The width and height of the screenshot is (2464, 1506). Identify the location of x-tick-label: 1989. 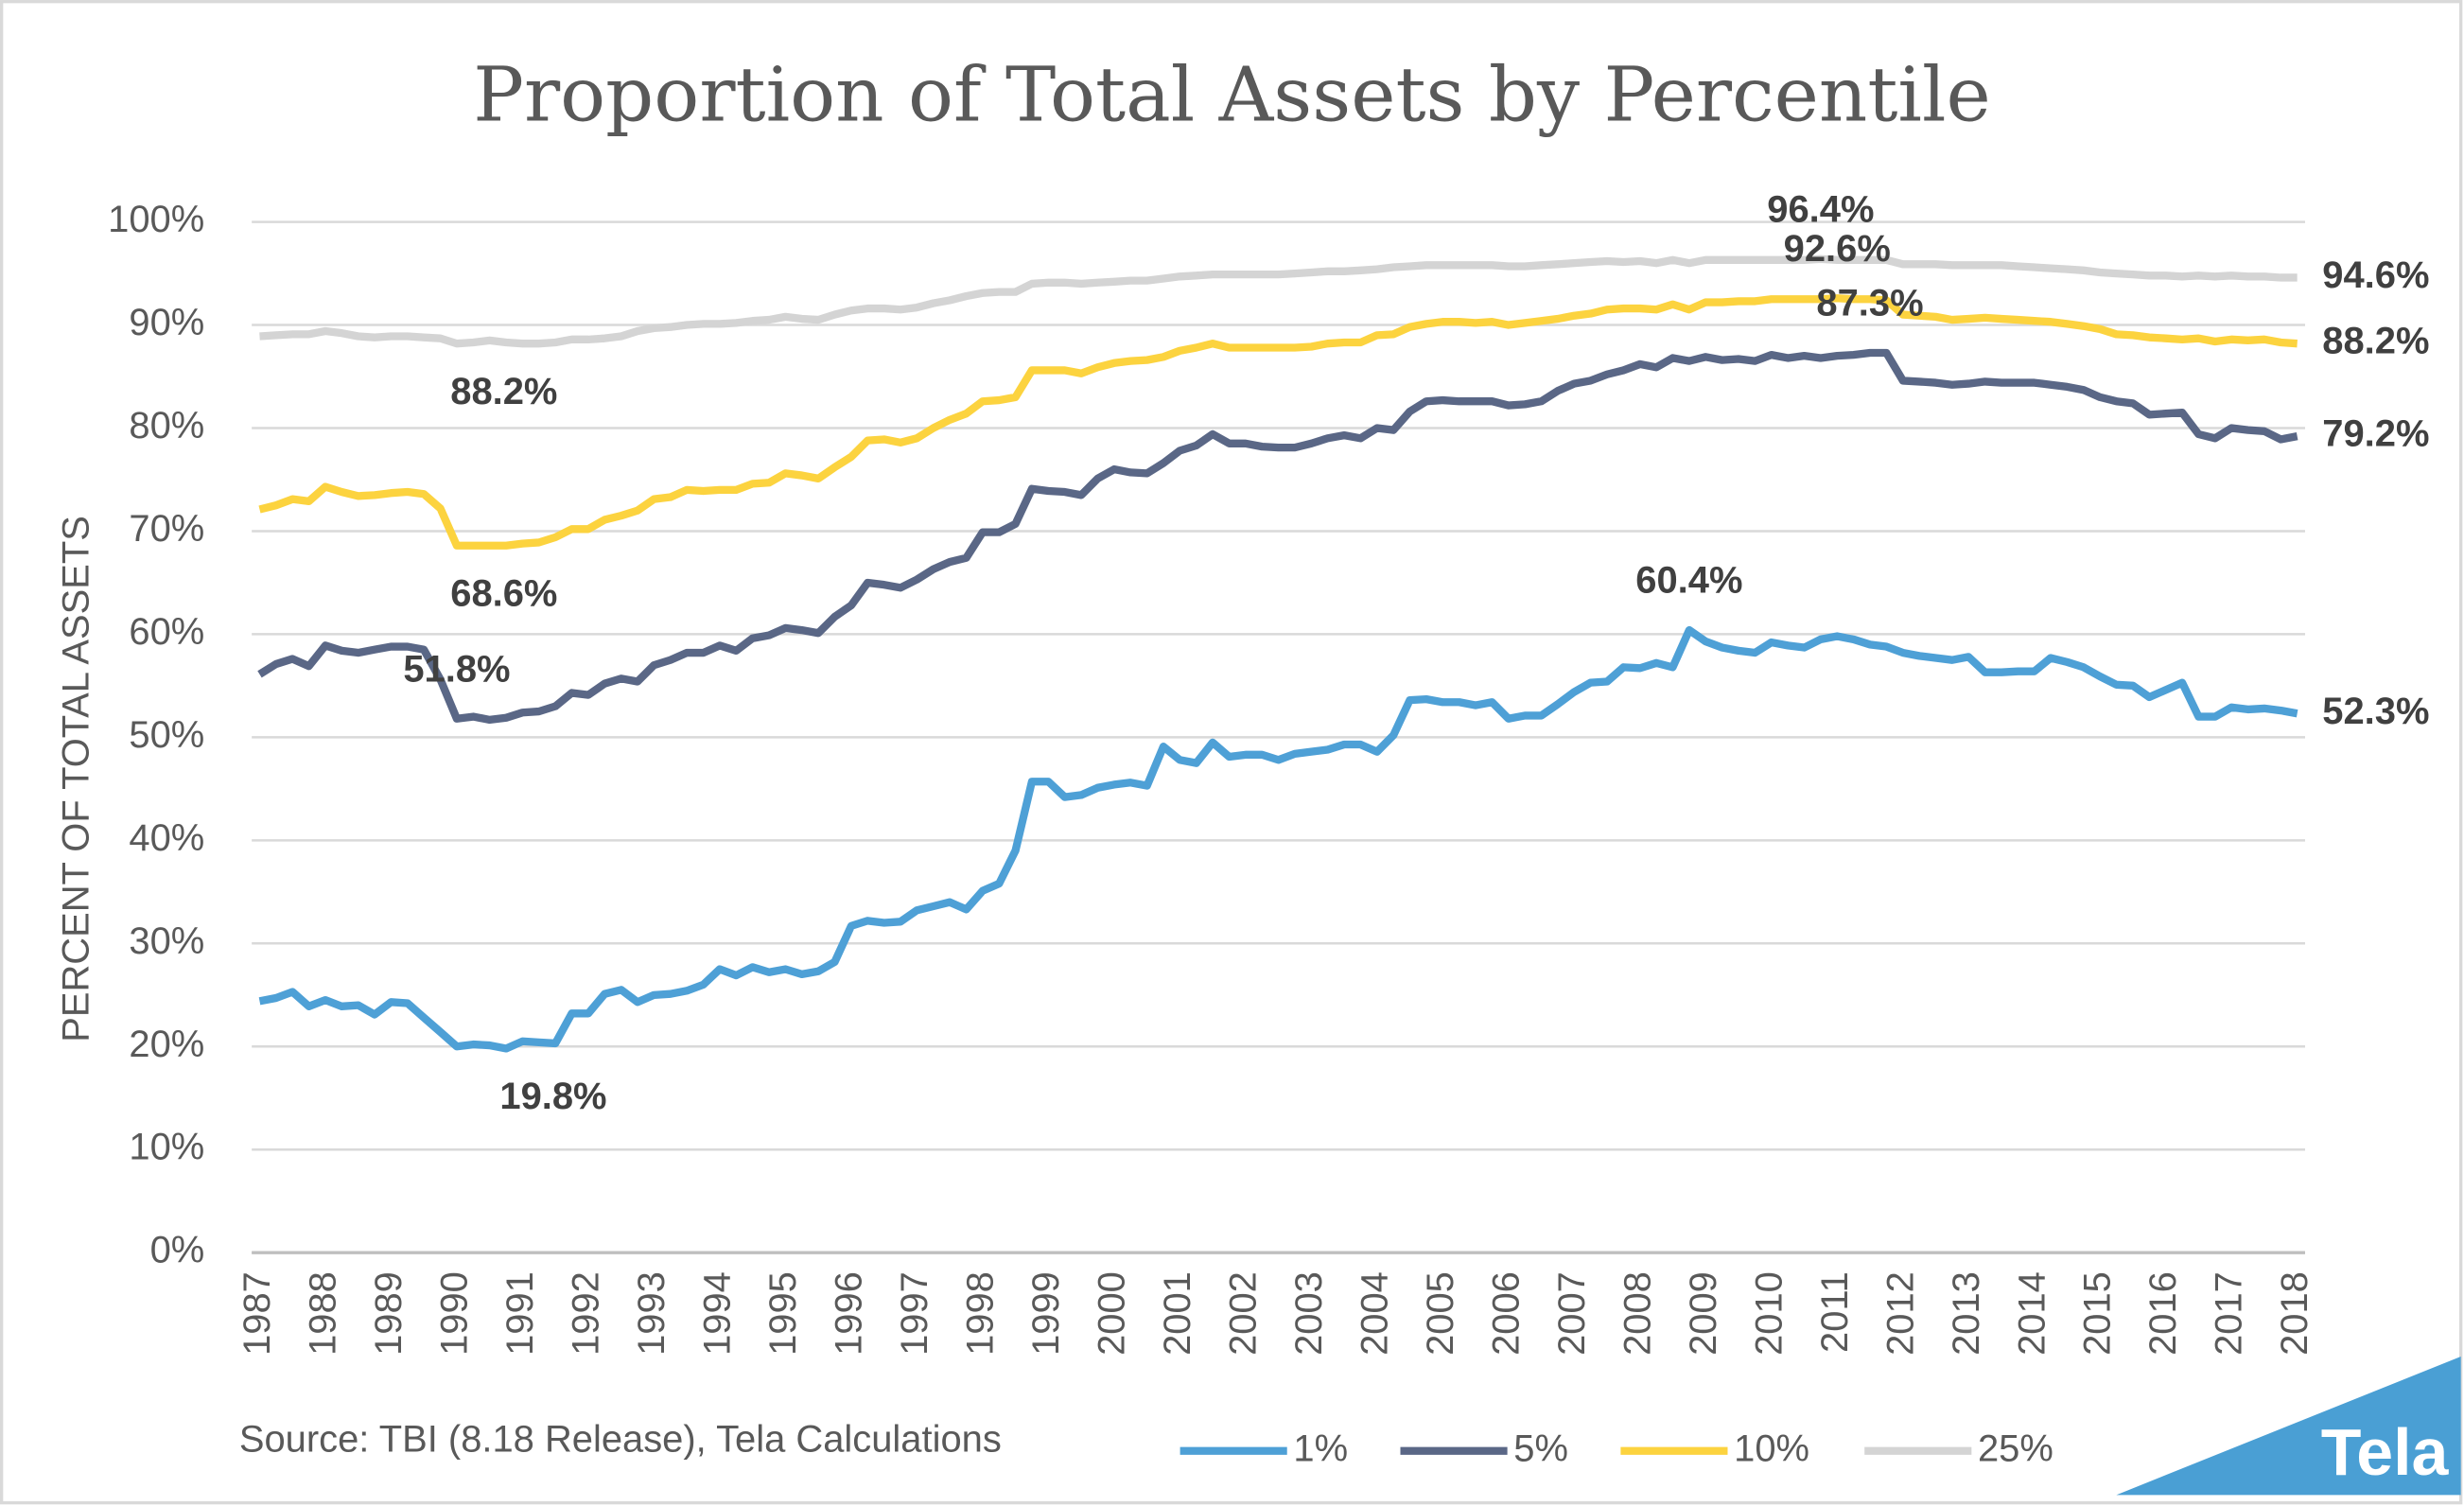
(389, 1313).